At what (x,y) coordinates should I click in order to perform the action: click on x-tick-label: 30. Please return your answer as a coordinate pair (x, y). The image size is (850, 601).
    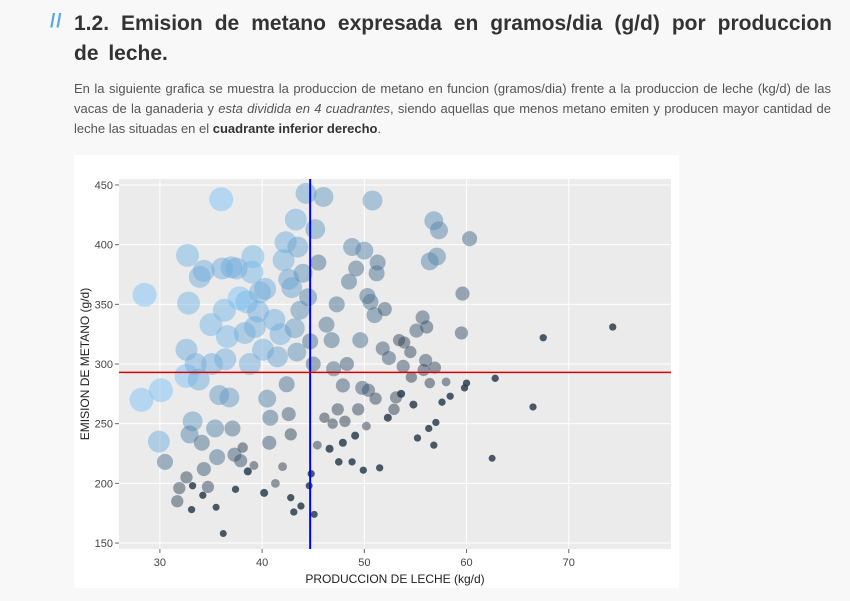
    Looking at the image, I should click on (160, 563).